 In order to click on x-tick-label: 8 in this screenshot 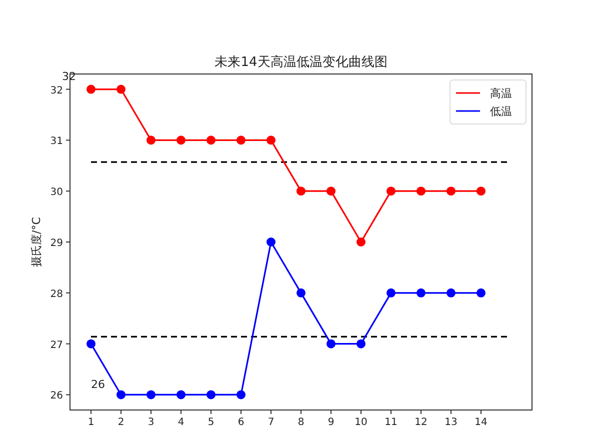, I will do `click(301, 422)`.